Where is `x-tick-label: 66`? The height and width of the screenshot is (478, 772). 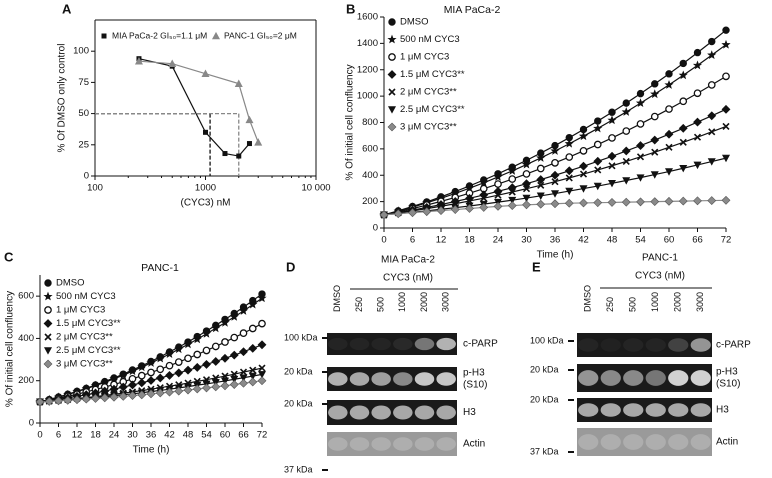 x-tick-label: 66 is located at coordinates (243, 435).